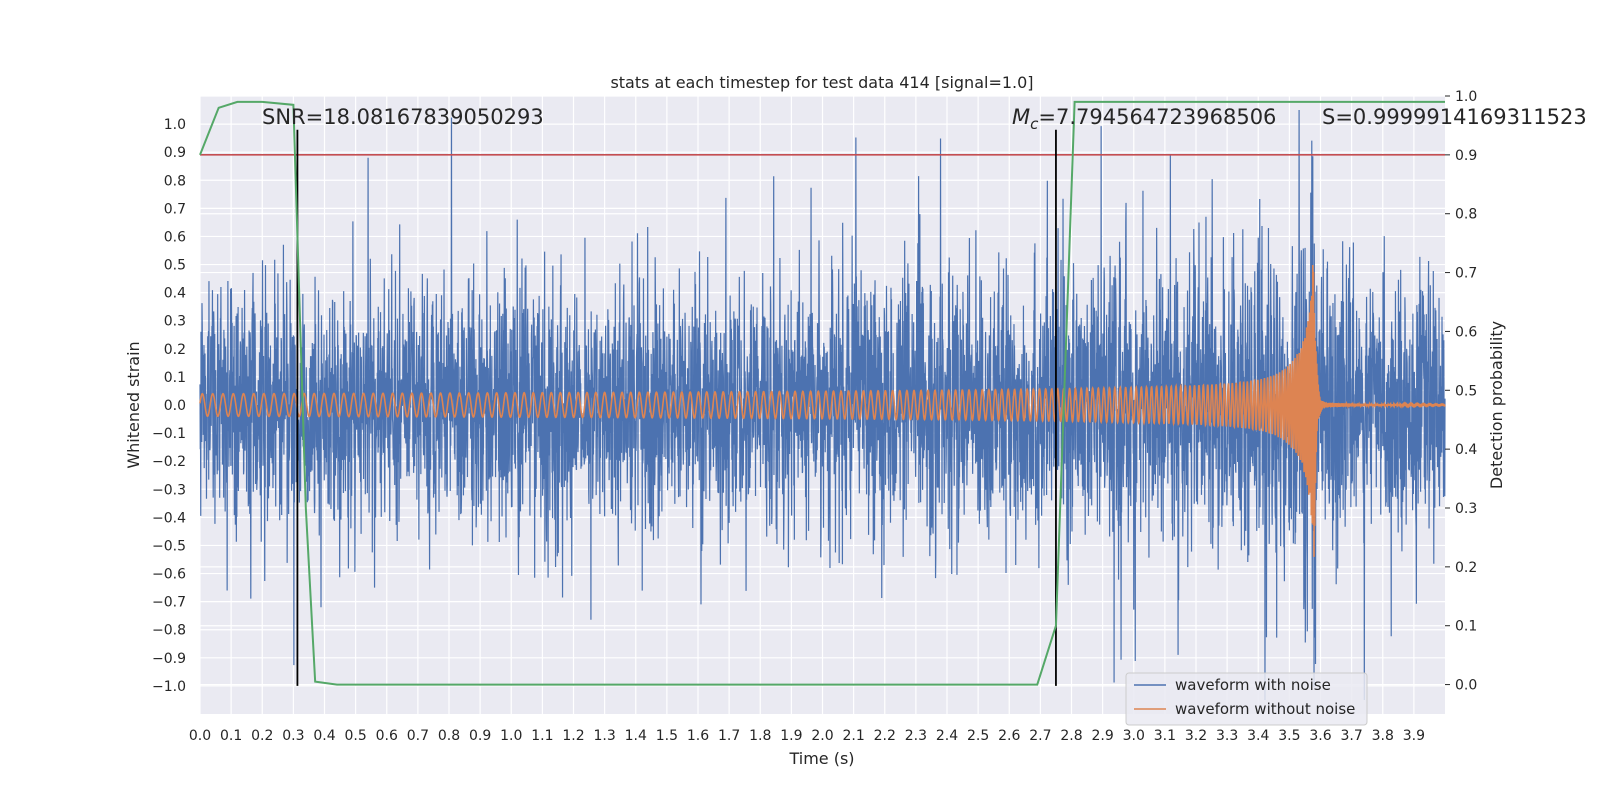 This screenshot has width=1600, height=800. What do you see at coordinates (1134, 736) in the screenshot?
I see `x-tick-label: 3.0` at bounding box center [1134, 736].